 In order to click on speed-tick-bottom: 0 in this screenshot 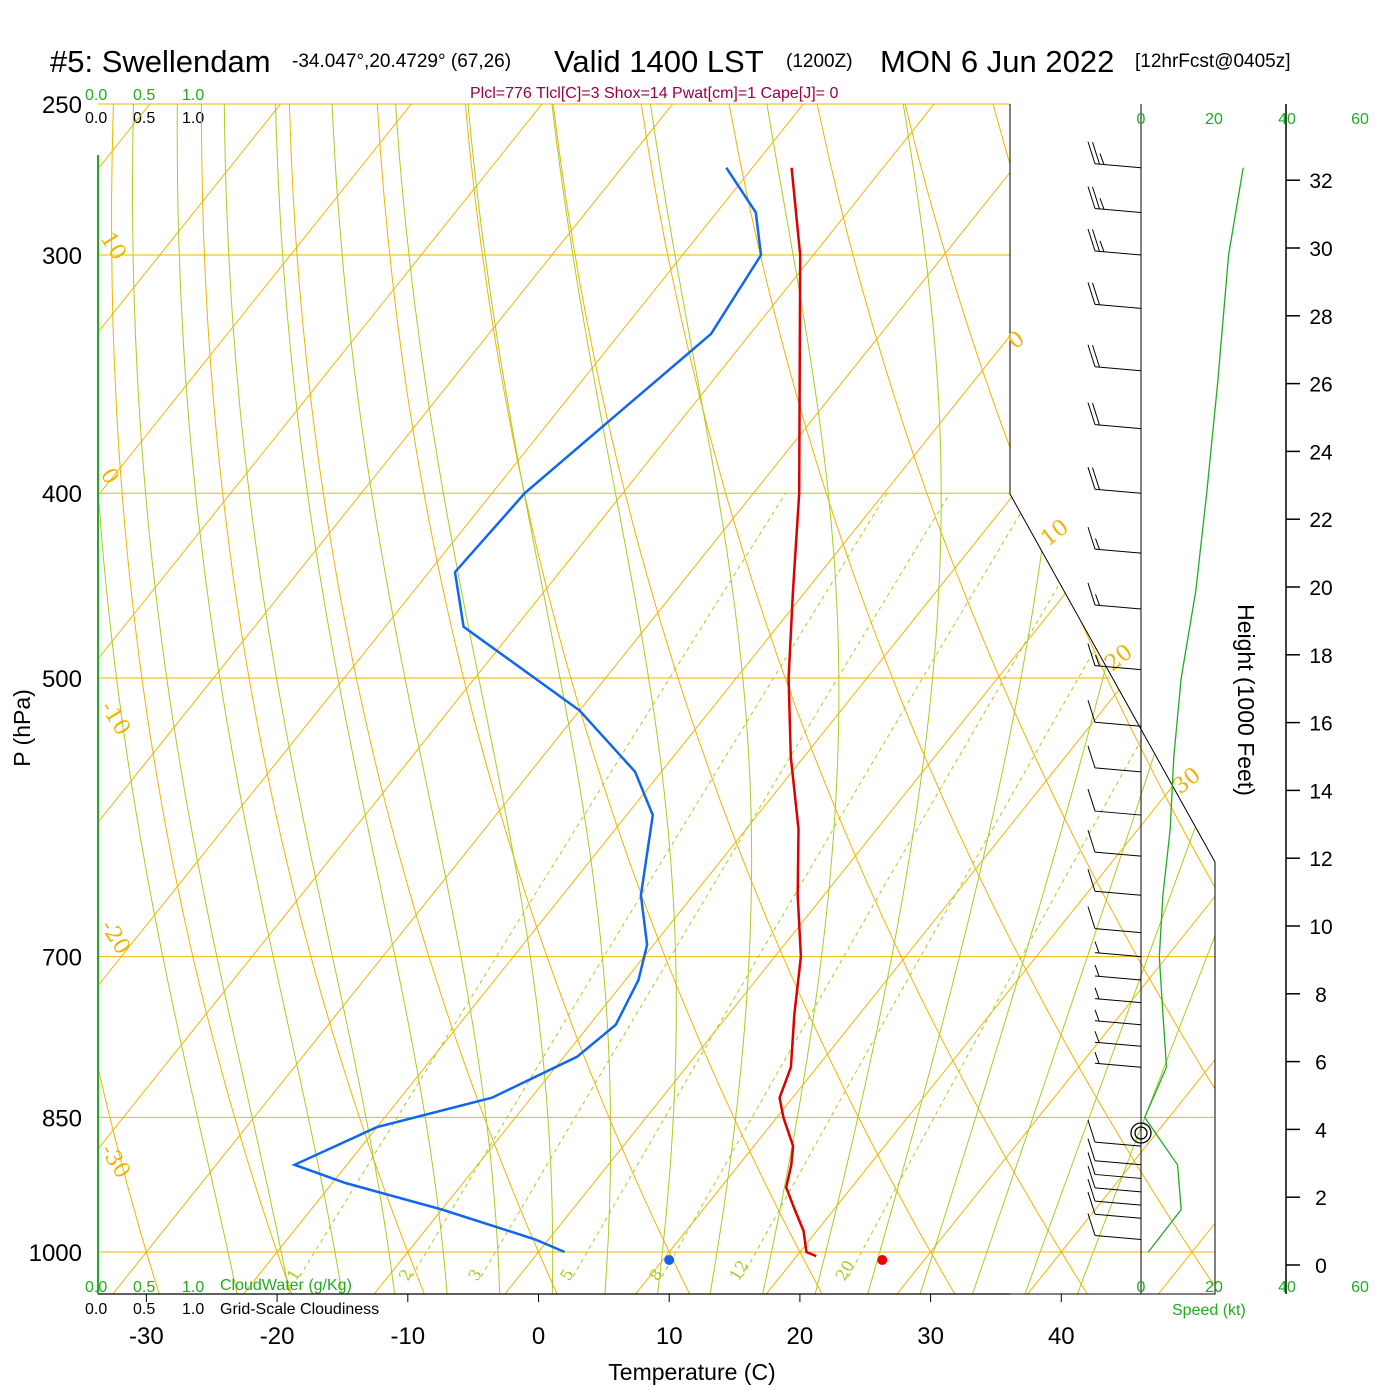, I will do `click(1141, 1287)`.